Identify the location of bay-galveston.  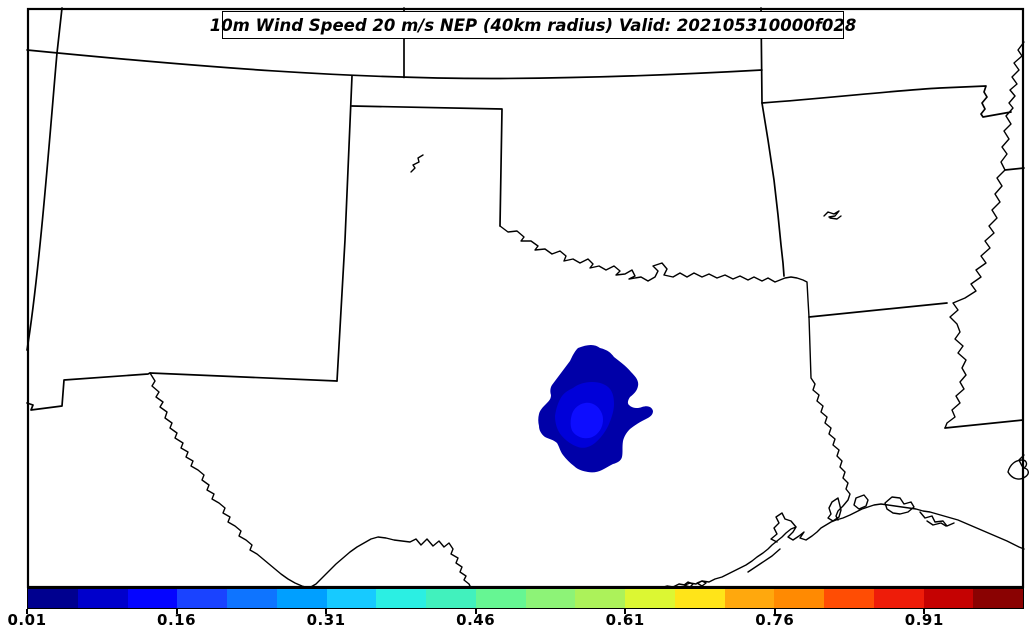
(783, 527).